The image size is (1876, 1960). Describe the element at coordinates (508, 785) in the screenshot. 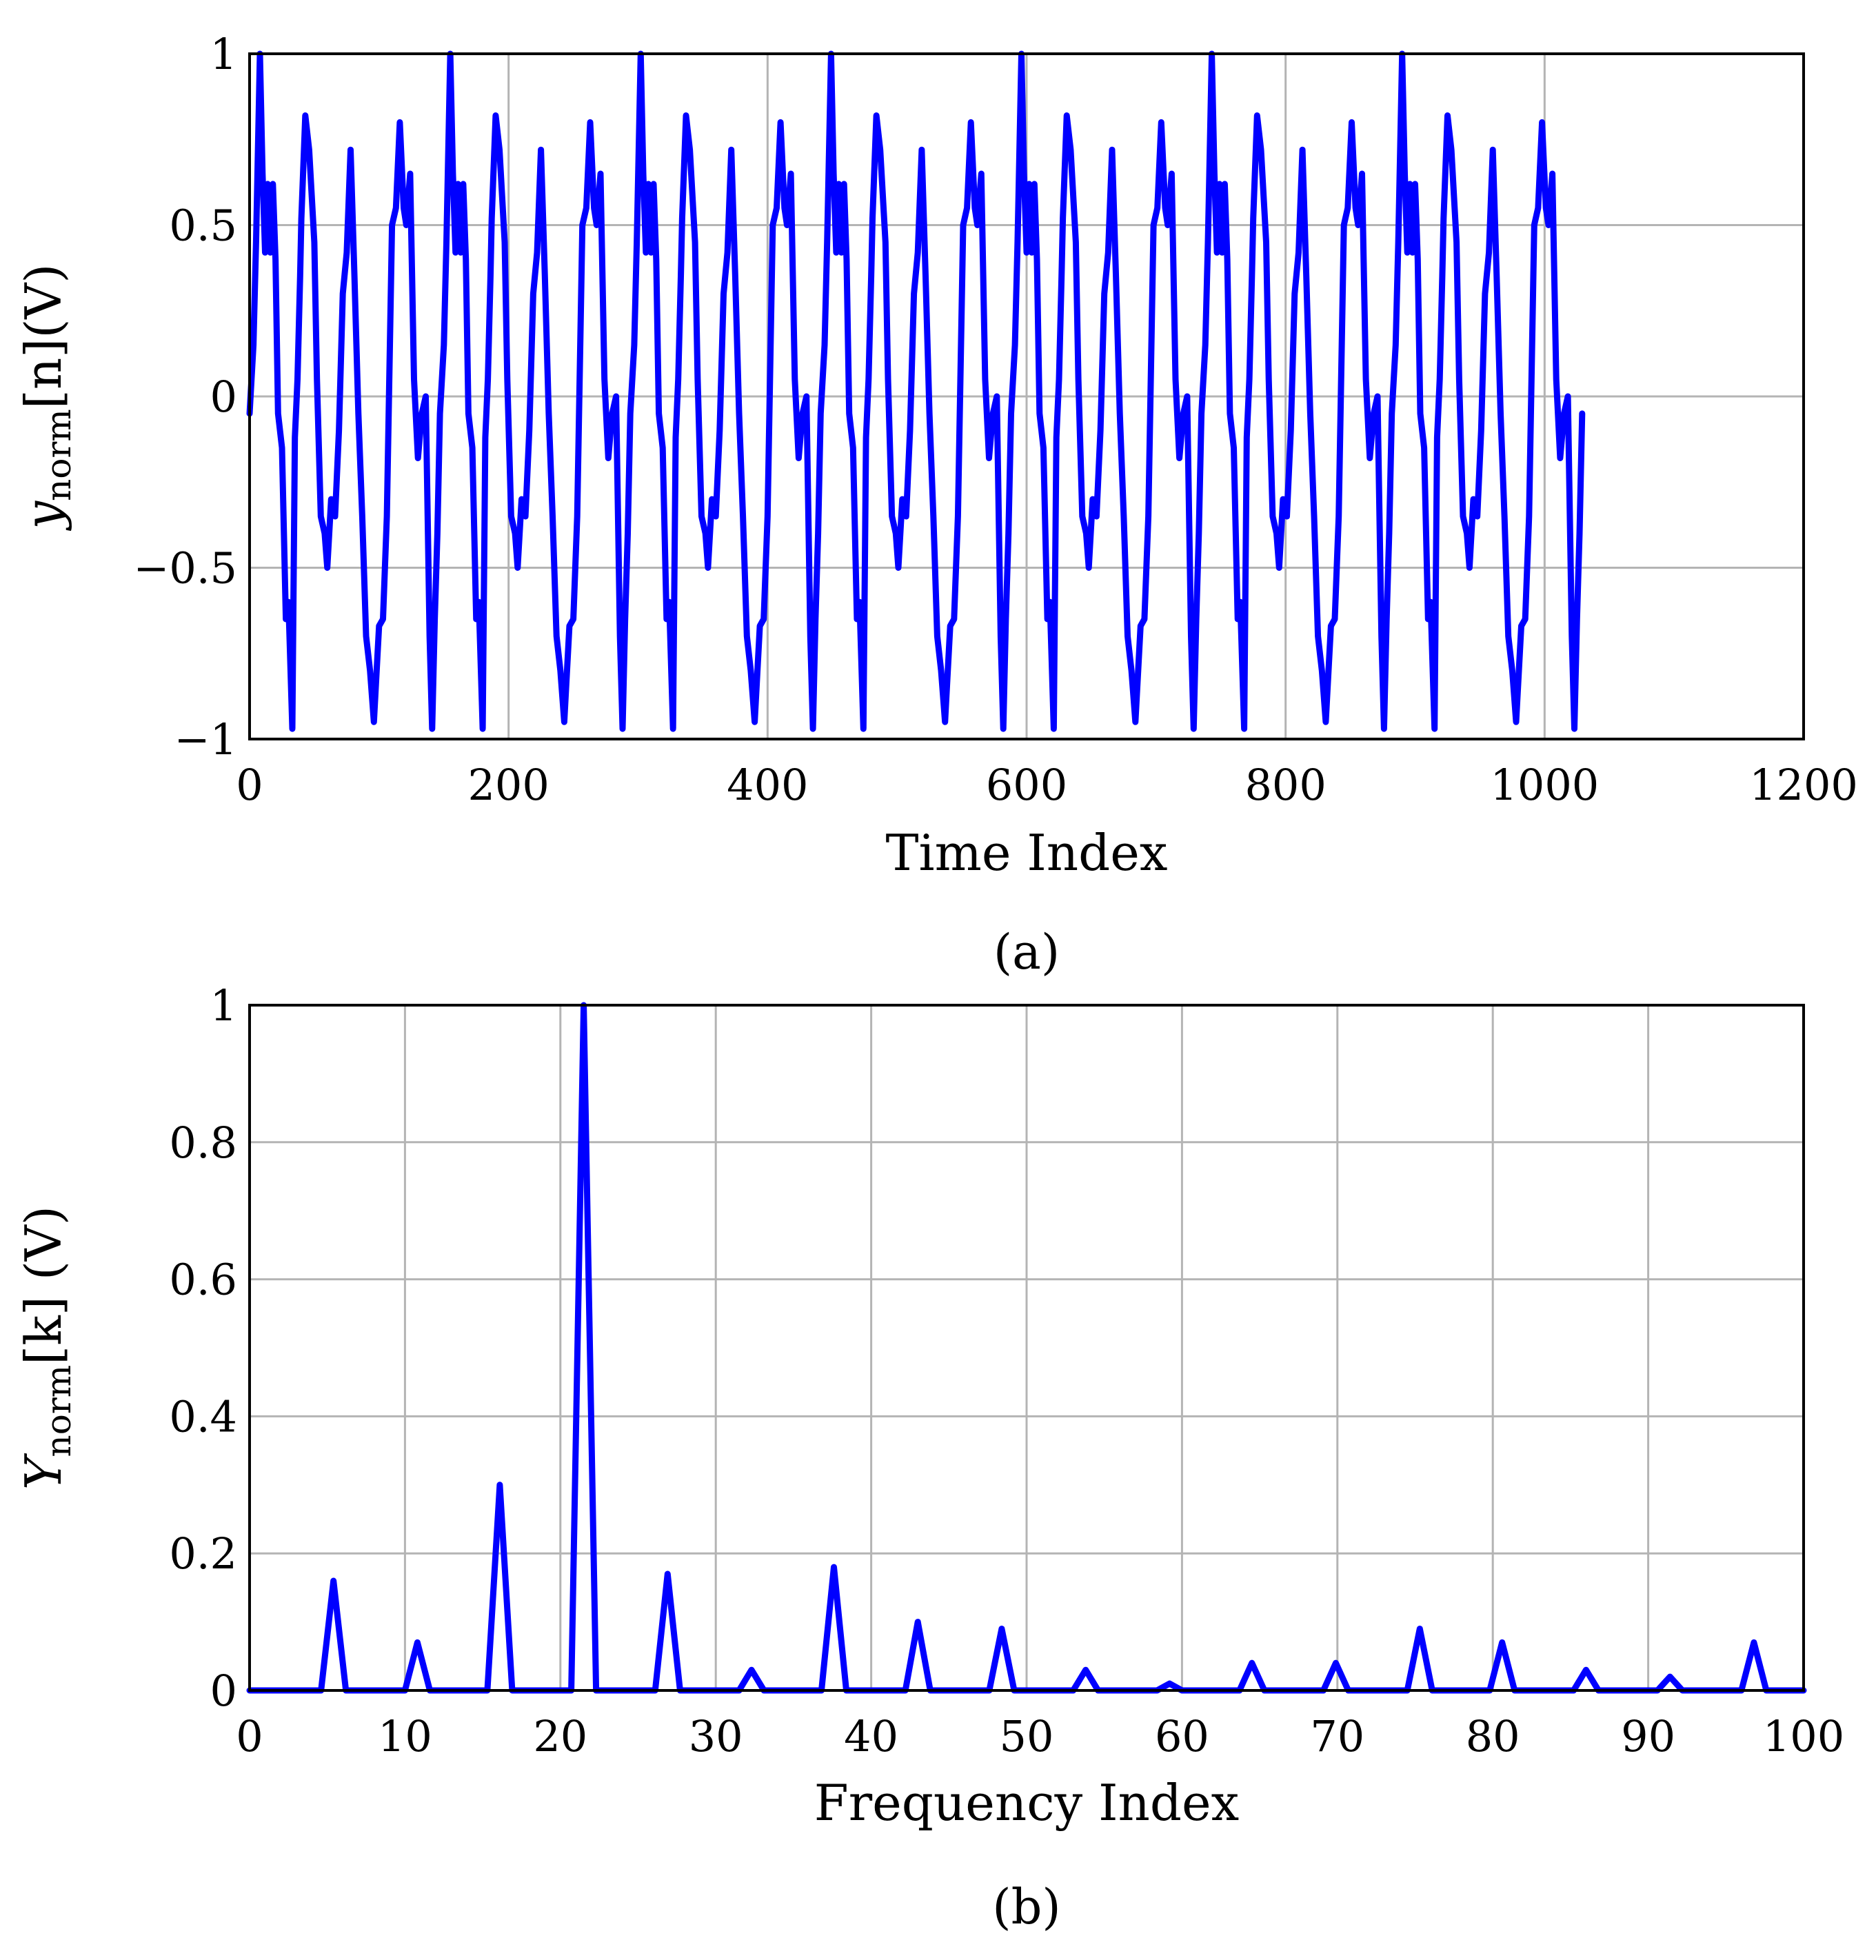

I see `panel-a-xtick-label: 200` at that location.